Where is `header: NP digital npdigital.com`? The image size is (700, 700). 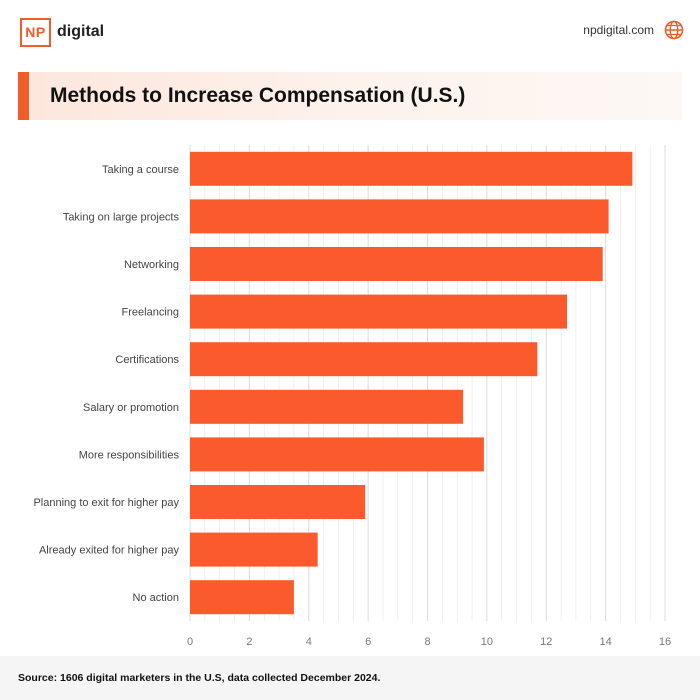 header: NP digital npdigital.com is located at coordinates (350, 31).